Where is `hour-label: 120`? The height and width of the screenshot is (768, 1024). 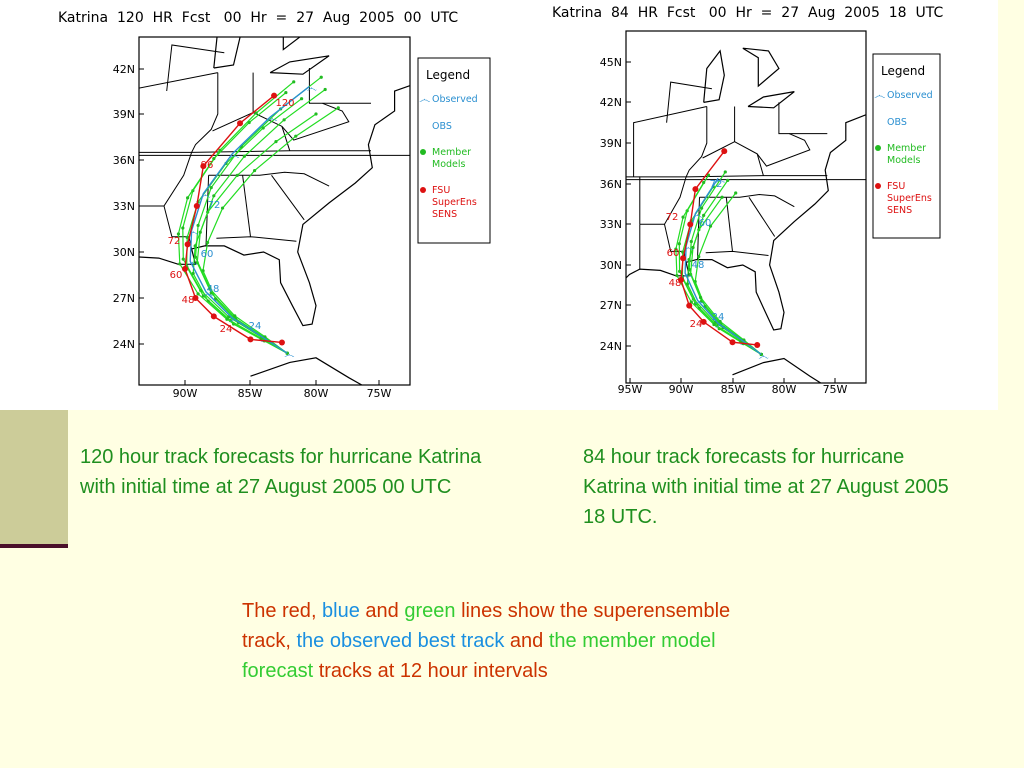
hour-label: 120 is located at coordinates (284, 103).